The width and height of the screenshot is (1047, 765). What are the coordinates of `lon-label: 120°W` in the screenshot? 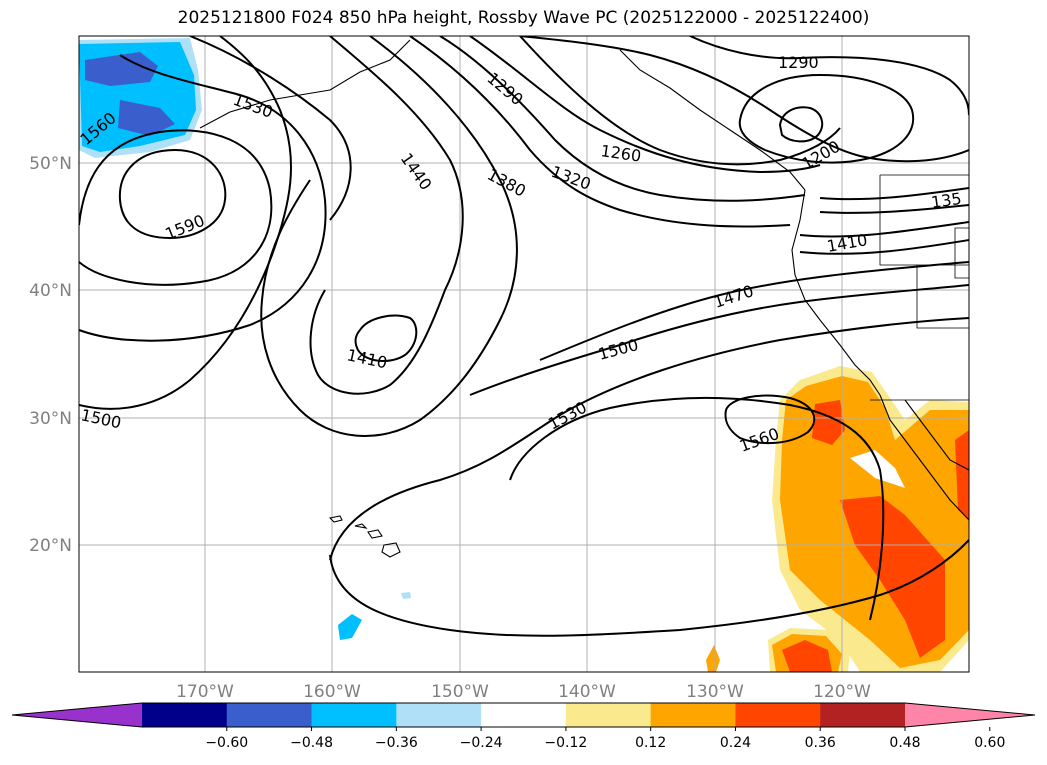 It's located at (842, 692).